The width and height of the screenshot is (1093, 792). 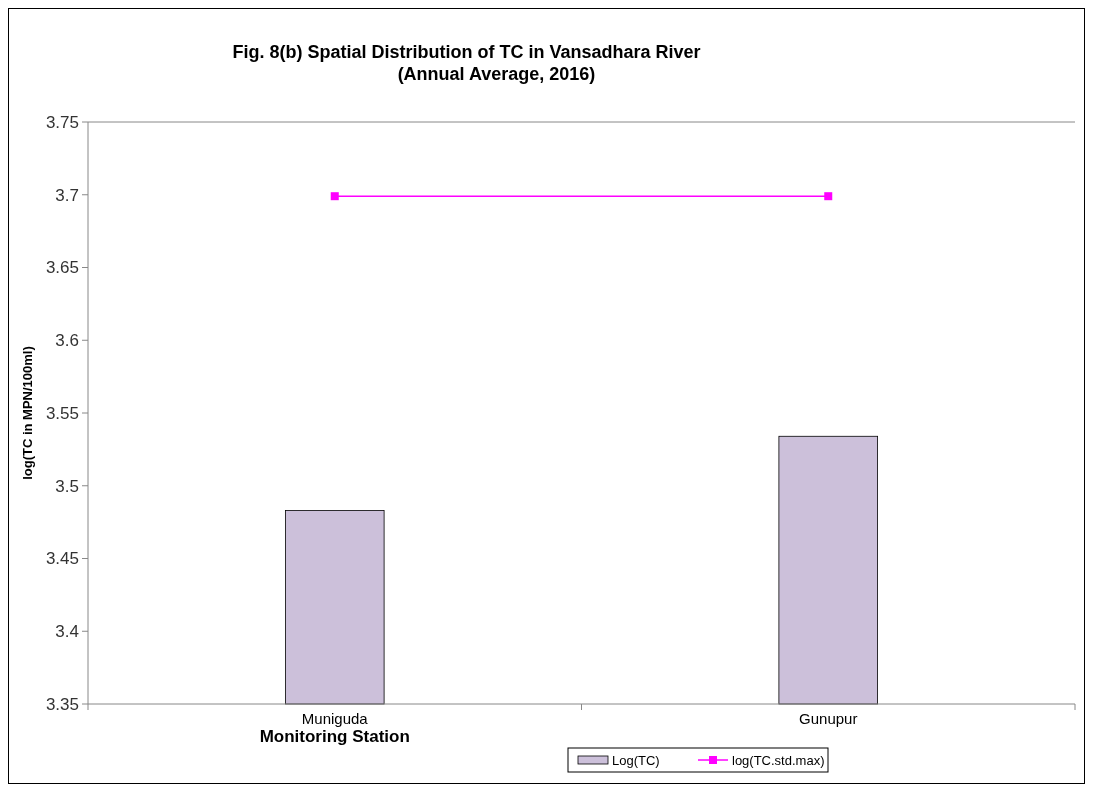 What do you see at coordinates (62, 413) in the screenshot?
I see `y-tick-label: 3.55` at bounding box center [62, 413].